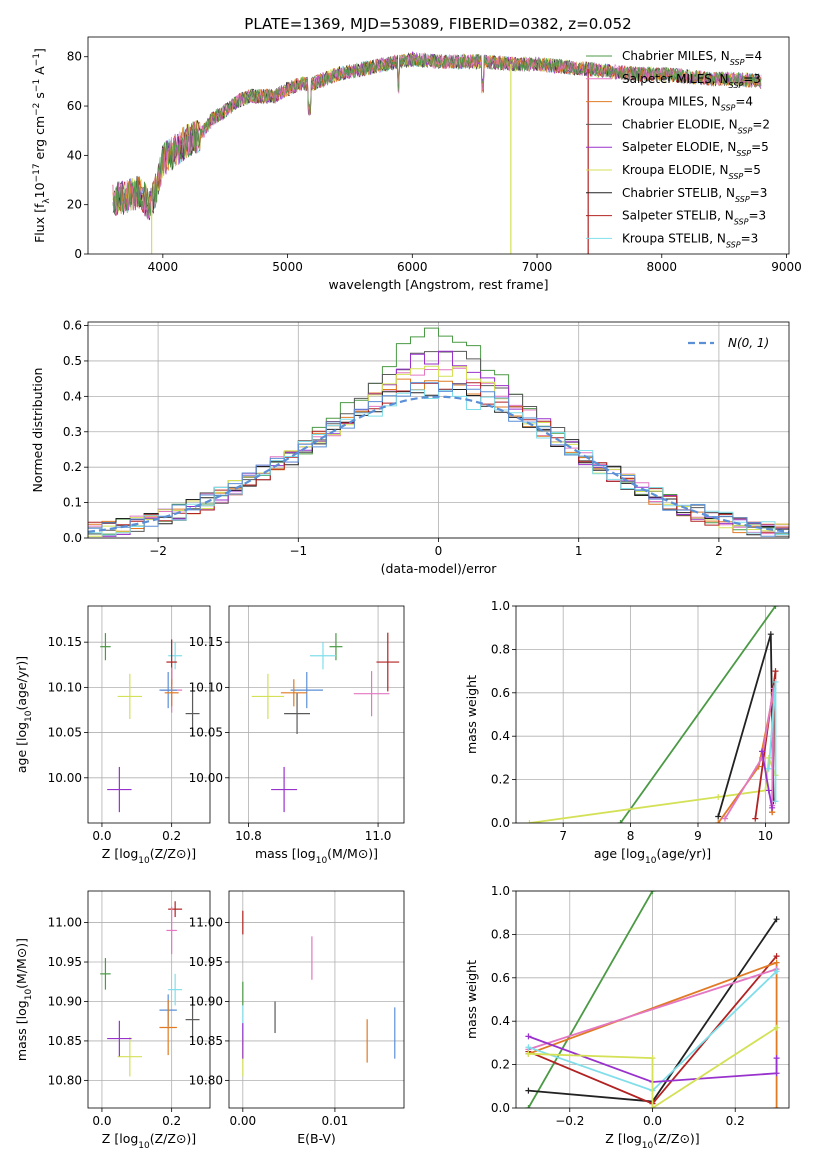 The height and width of the screenshot is (1170, 819). I want to click on x-tick-label: 0.00, so click(242, 1121).